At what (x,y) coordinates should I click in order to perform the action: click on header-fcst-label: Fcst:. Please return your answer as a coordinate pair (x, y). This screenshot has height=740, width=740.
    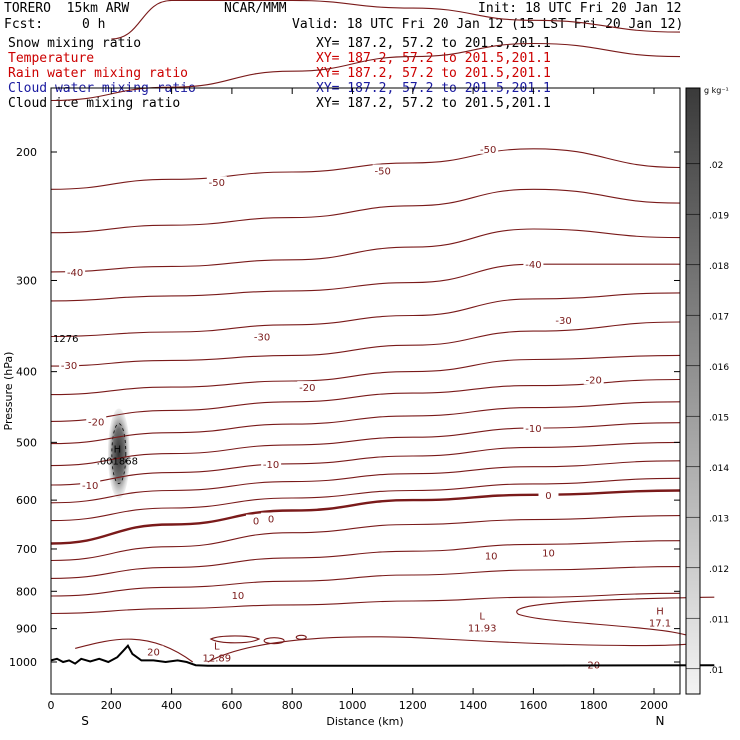
    Looking at the image, I should click on (24, 24).